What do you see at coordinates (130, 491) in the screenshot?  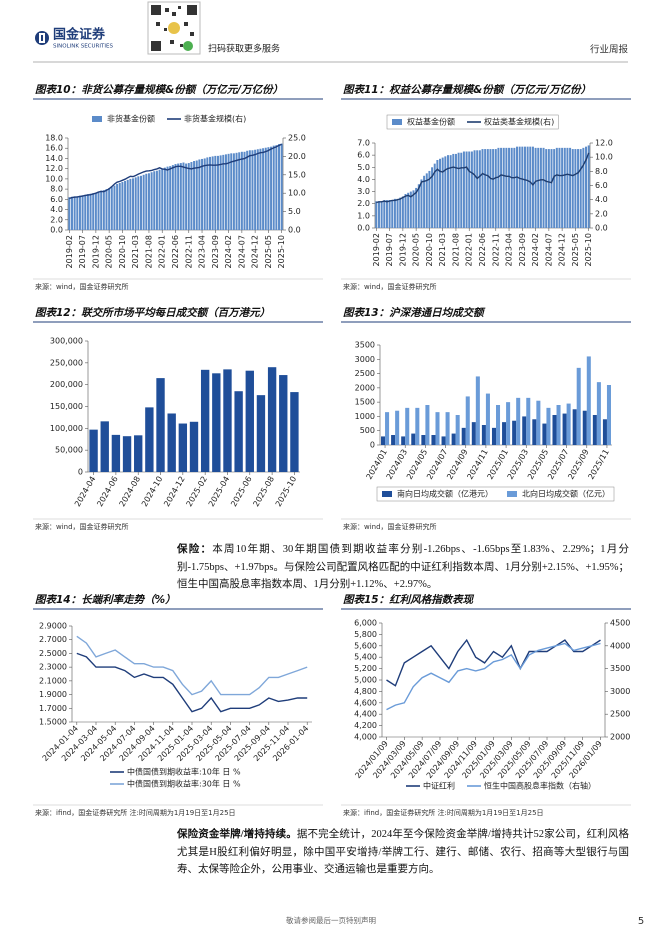 I see `x-tick-label: 2024-08` at bounding box center [130, 491].